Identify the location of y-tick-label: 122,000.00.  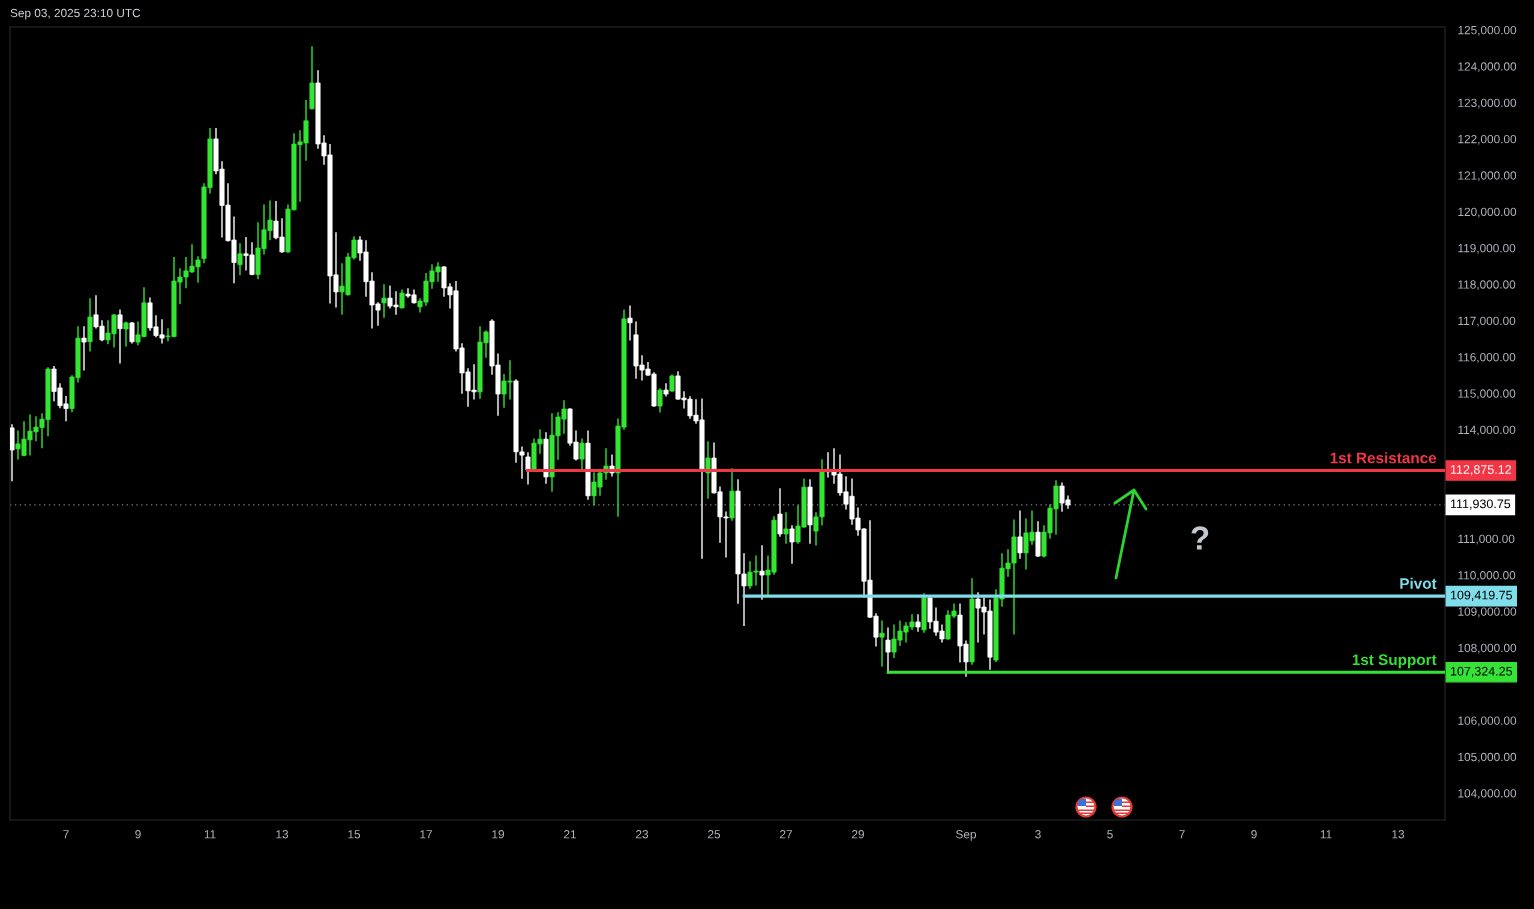
(1487, 139).